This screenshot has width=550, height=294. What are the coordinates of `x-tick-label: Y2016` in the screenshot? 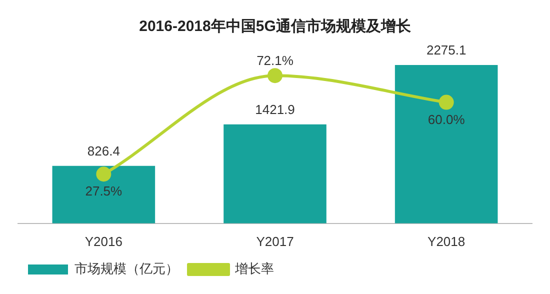 It's located at (103, 241).